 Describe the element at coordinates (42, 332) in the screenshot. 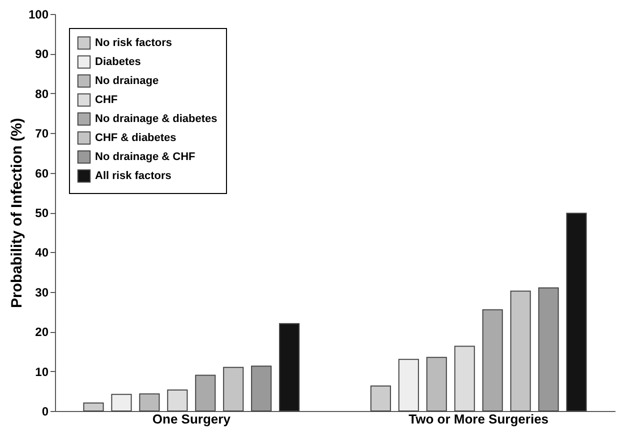

I see `y-tick-label: 20` at that location.